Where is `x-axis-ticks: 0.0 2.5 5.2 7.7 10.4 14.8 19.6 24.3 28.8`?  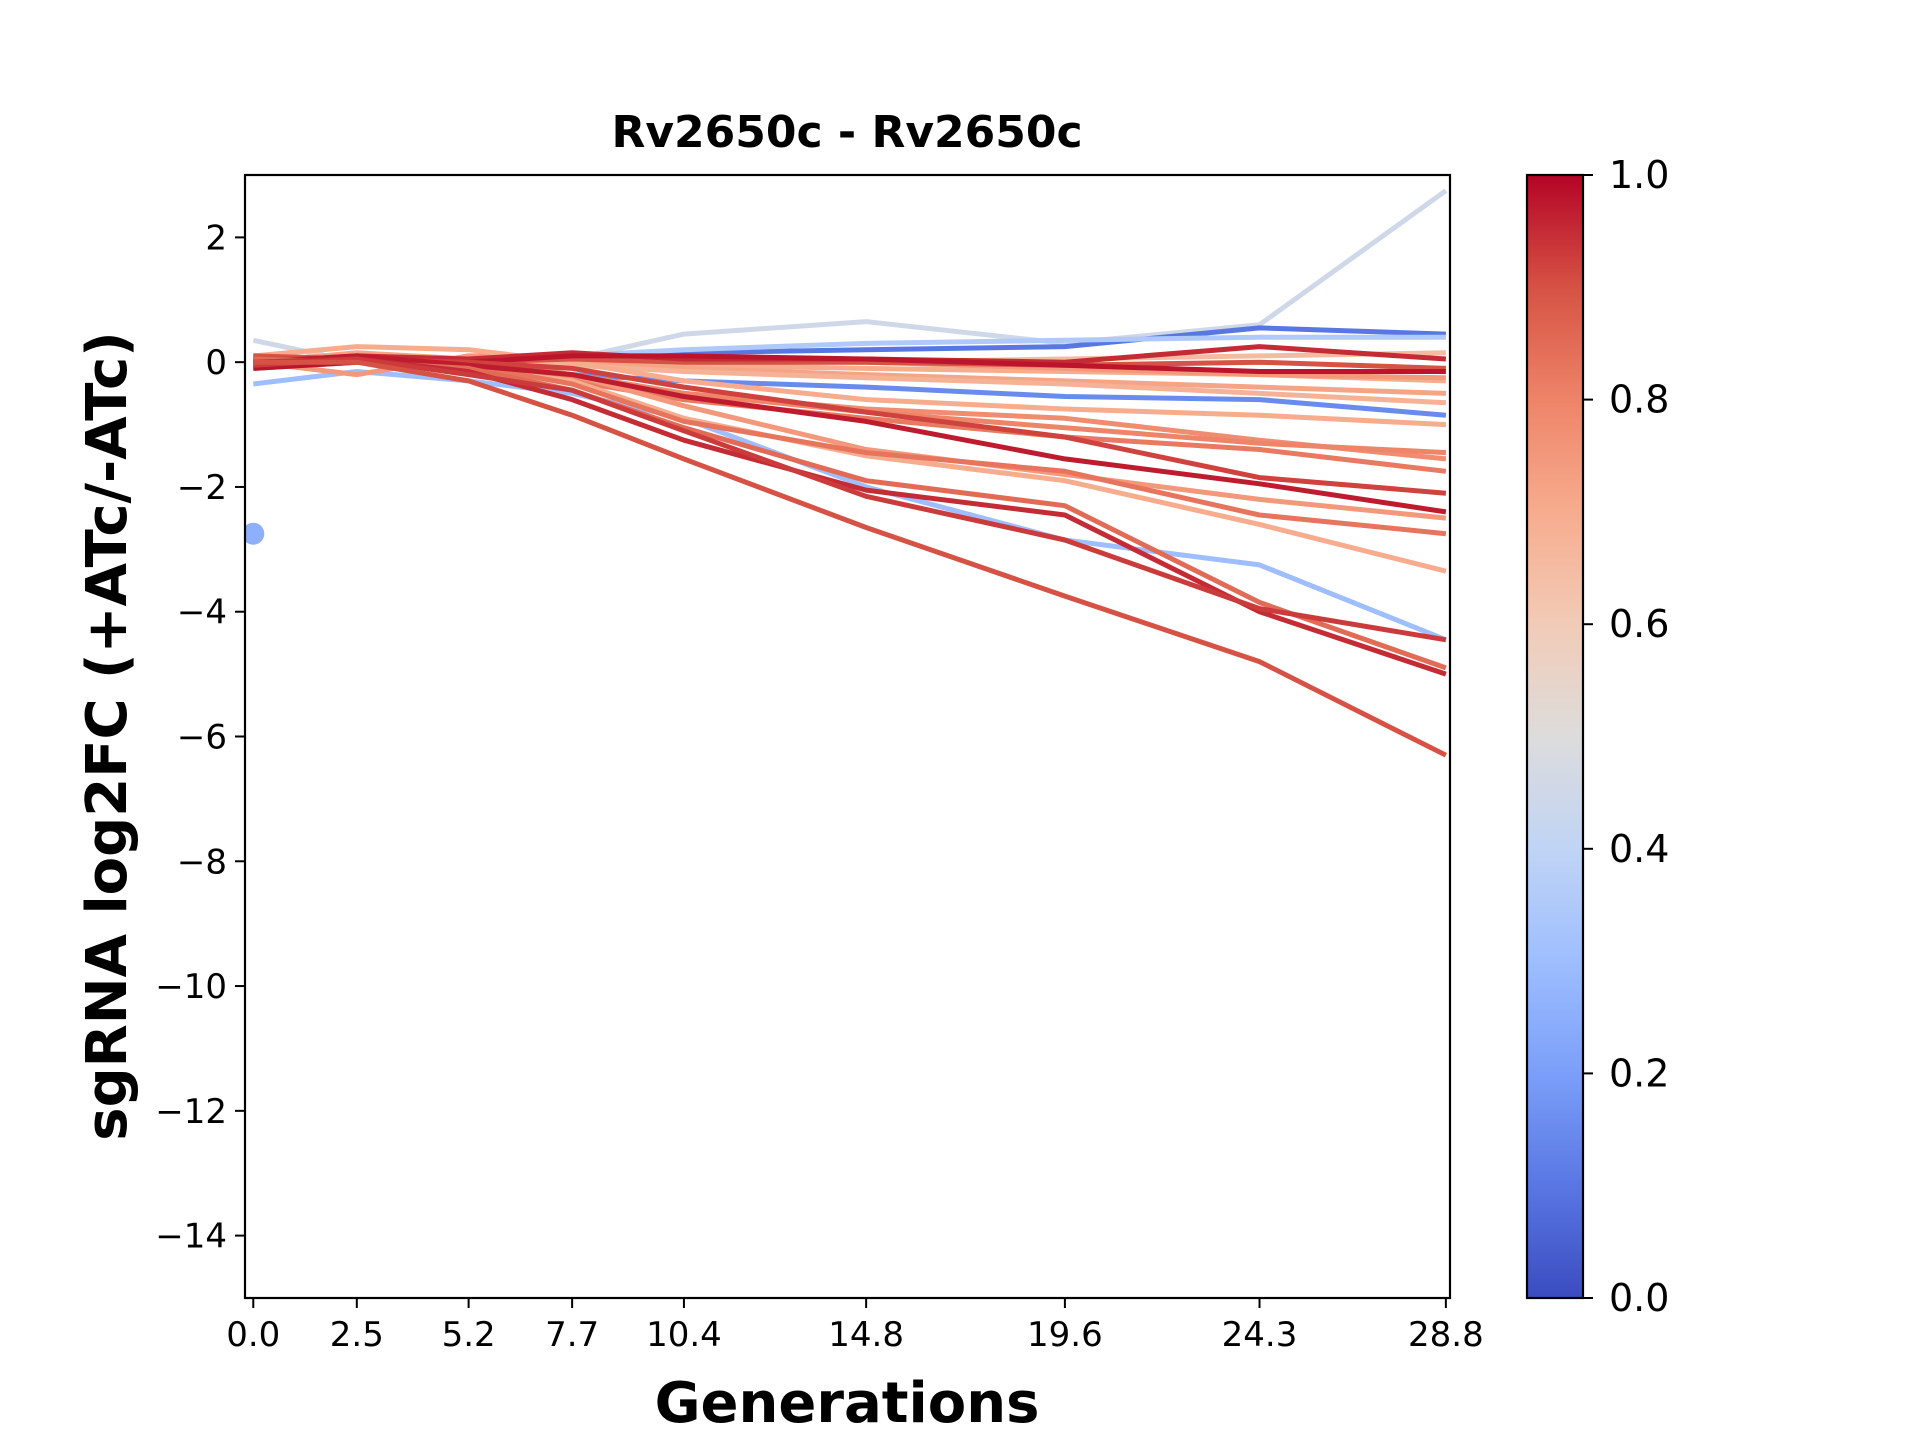 x-axis-ticks: 0.0 2.5 5.2 7.7 10.4 14.8 19.6 24.3 28.8 is located at coordinates (855, 1326).